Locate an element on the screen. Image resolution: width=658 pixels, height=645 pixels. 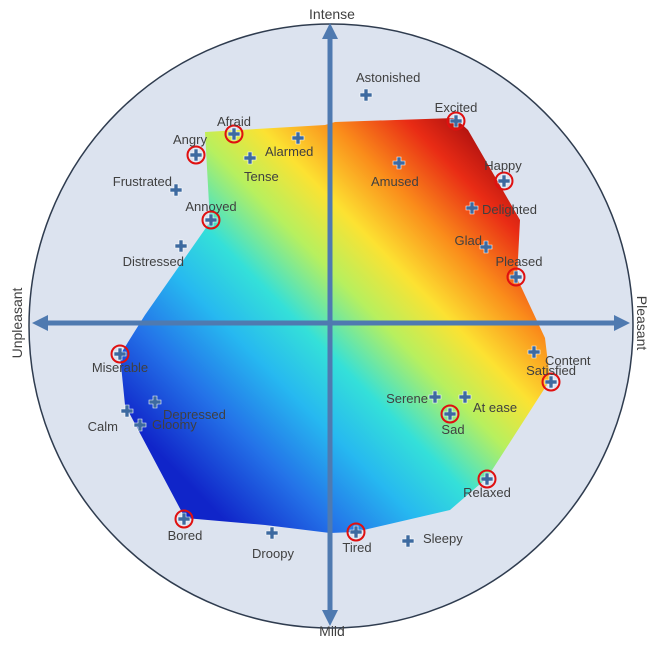
emotion-label: Calm is located at coordinates (103, 426).